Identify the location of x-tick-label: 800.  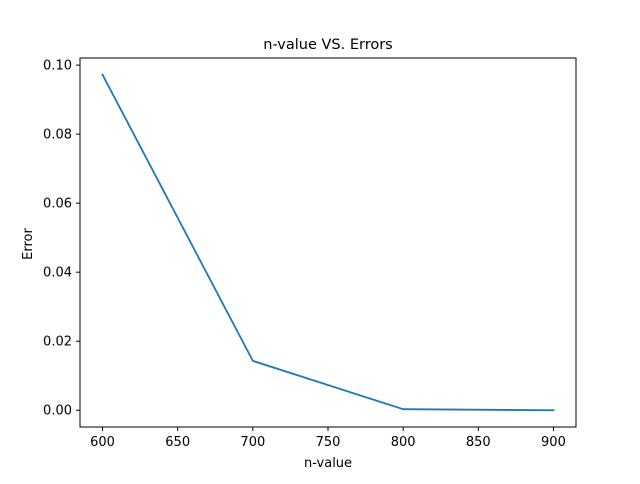
(403, 442).